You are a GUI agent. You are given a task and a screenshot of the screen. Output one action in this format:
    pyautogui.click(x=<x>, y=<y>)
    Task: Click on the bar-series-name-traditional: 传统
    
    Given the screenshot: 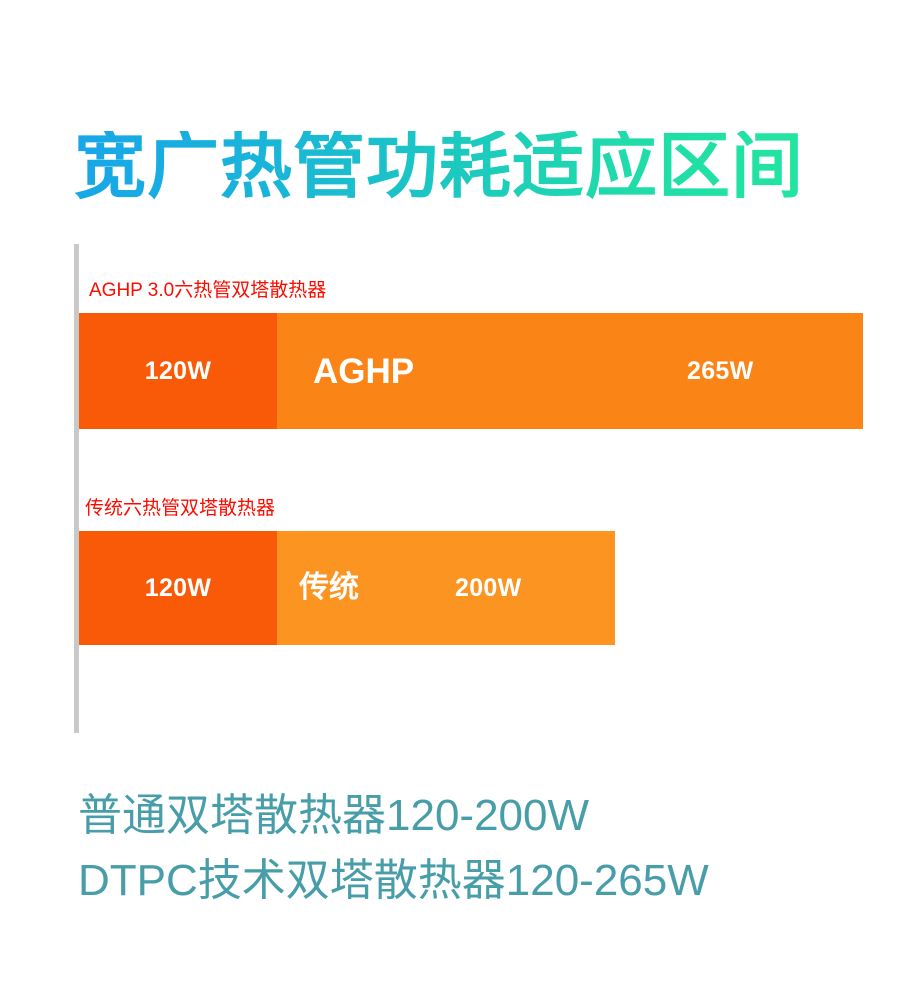 What is the action you would take?
    pyautogui.click(x=329, y=587)
    